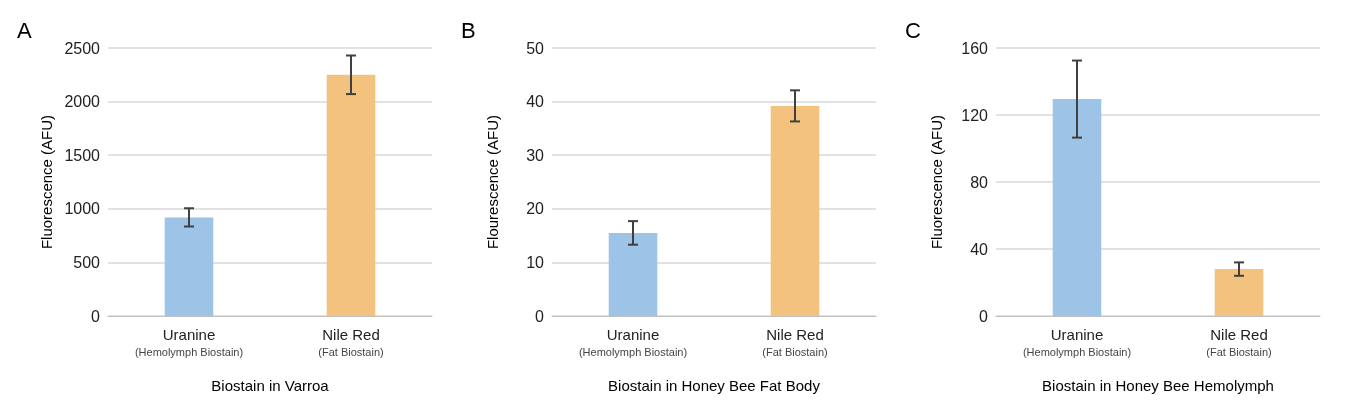  What do you see at coordinates (82, 155) in the screenshot?
I see `y-tick-label: 1500` at bounding box center [82, 155].